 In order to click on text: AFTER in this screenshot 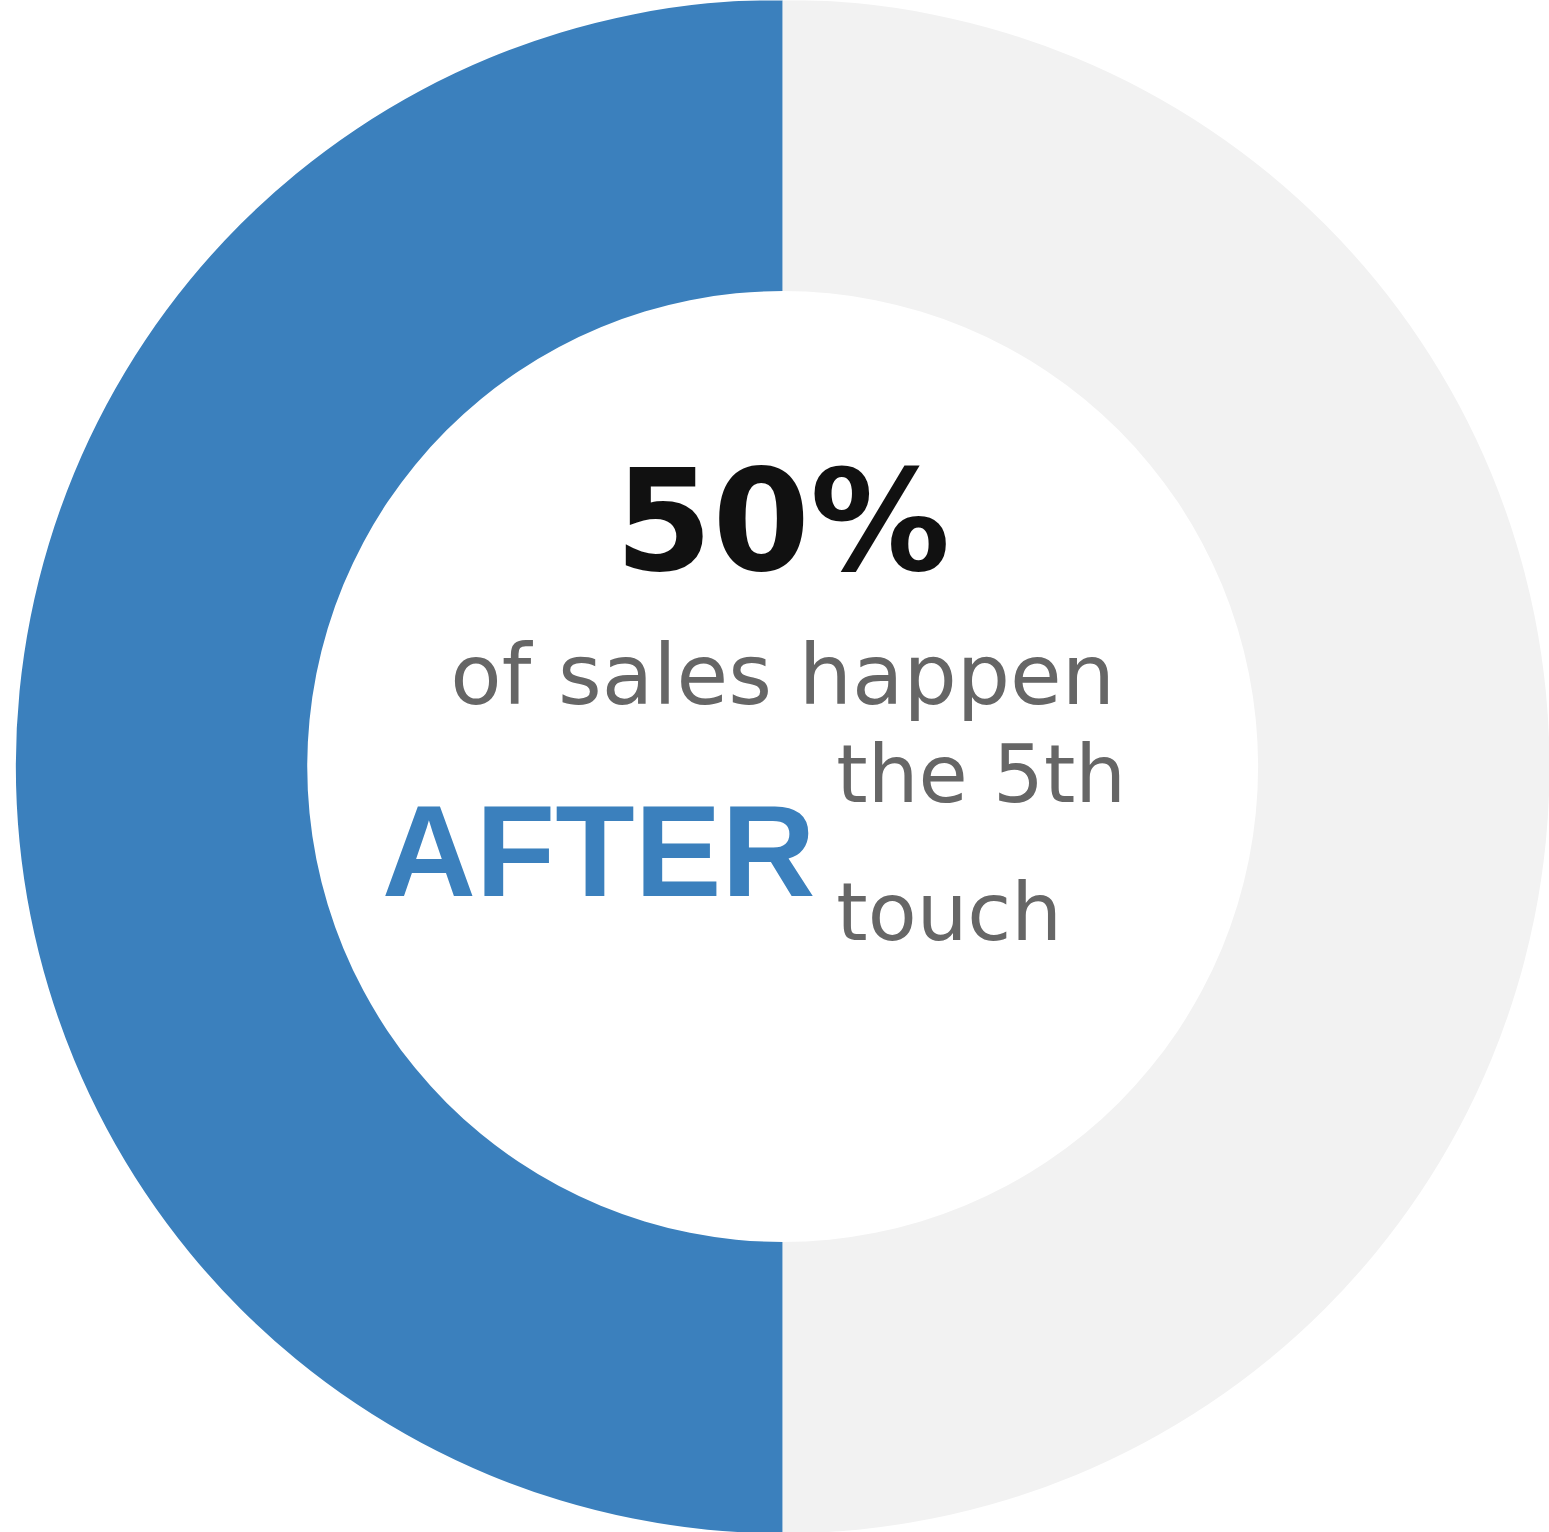, I will do `click(598, 850)`.